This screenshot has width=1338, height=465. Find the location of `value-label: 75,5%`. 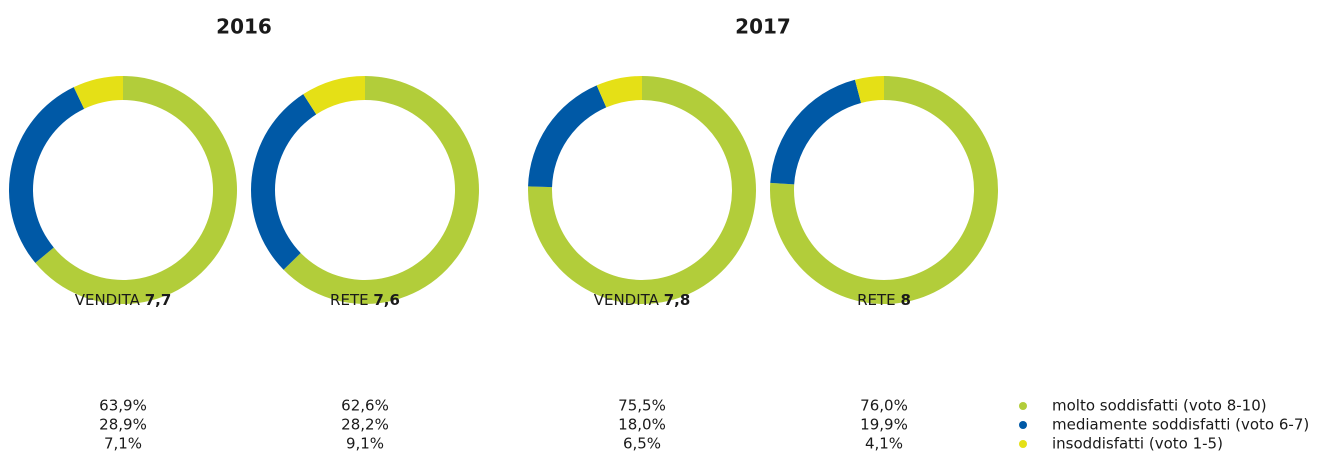

value-label: 75,5% is located at coordinates (642, 406).